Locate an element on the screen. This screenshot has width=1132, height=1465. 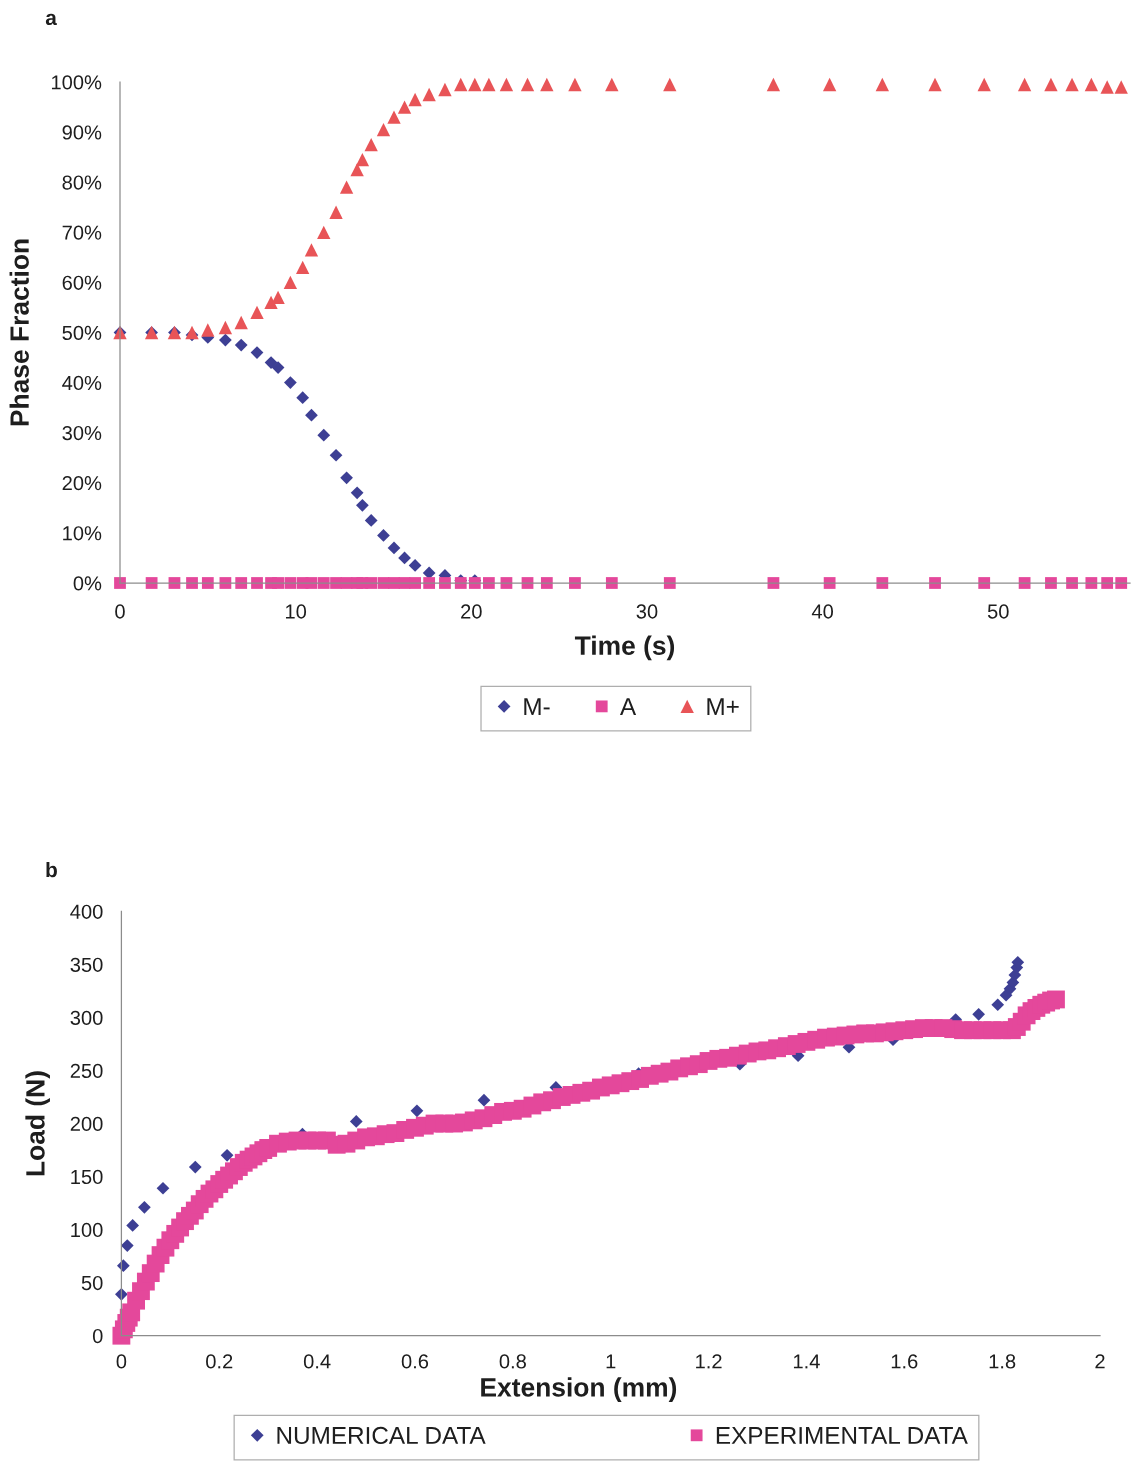
x-tick-label: 0.4 is located at coordinates (317, 1361).